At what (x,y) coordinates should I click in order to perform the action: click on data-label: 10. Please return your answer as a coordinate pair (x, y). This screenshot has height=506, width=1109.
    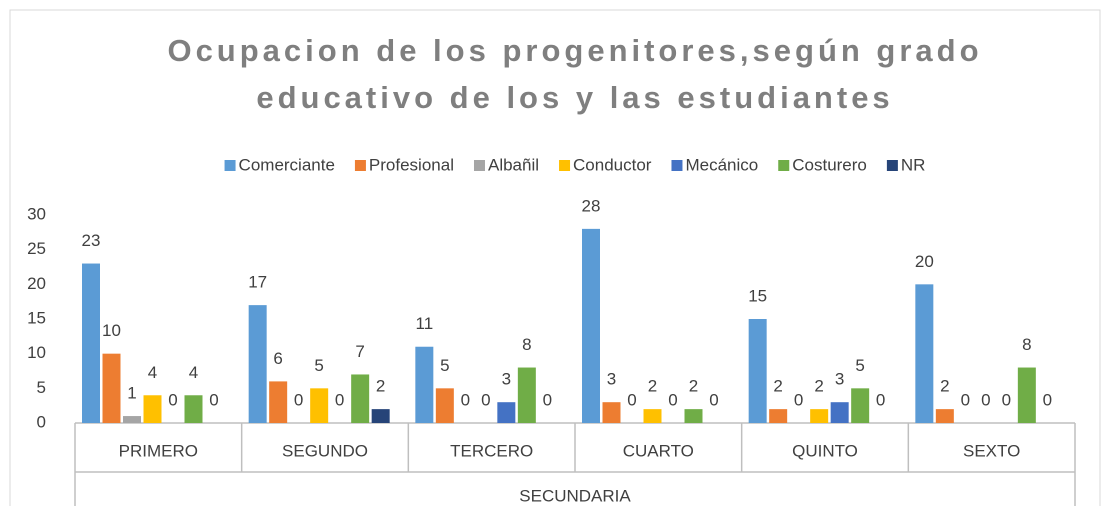
    Looking at the image, I should click on (111, 330).